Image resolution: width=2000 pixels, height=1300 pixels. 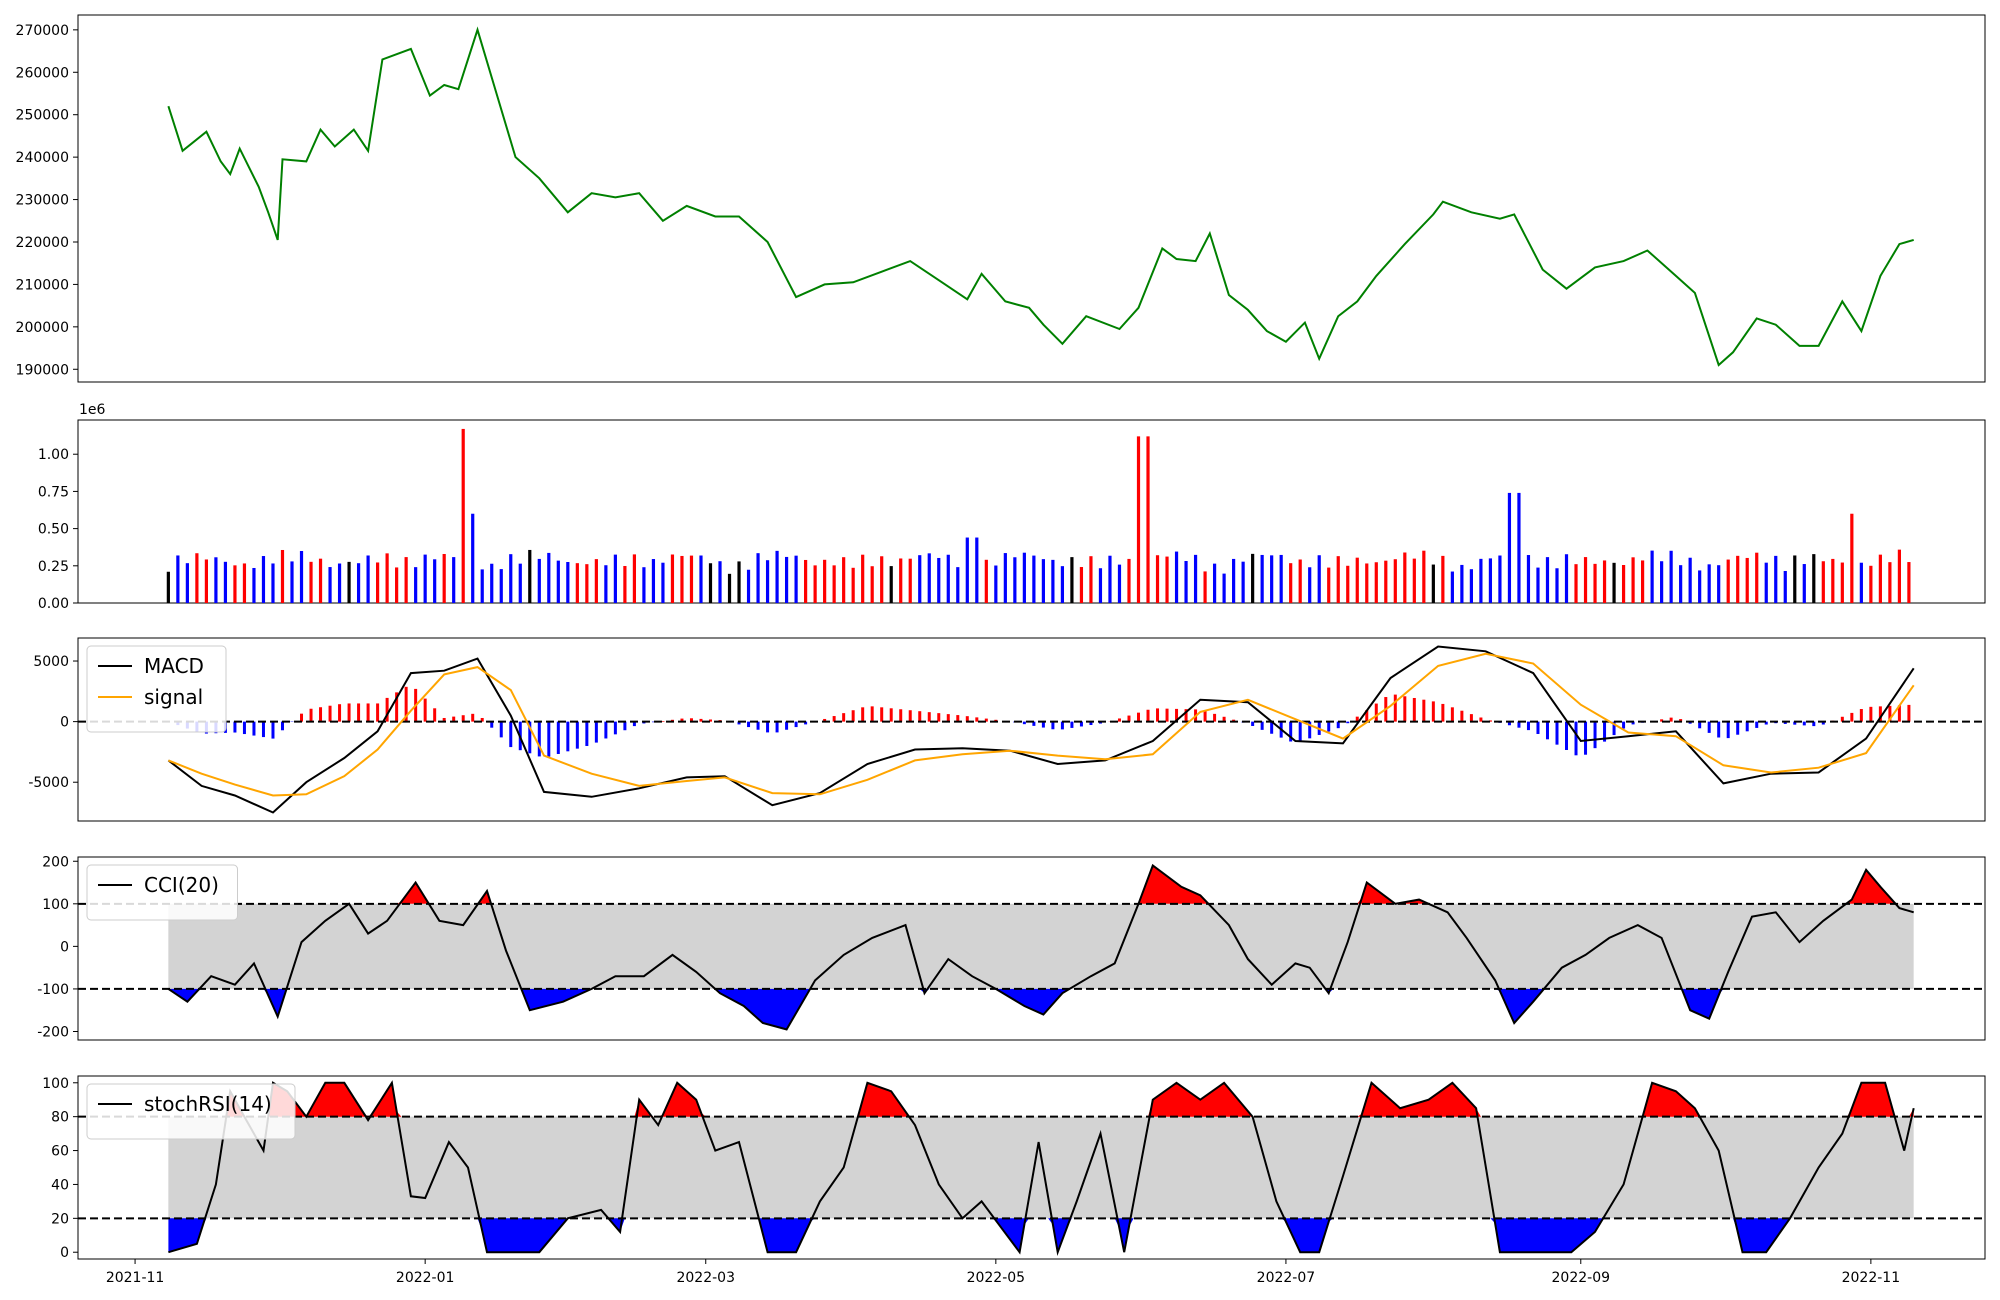 I want to click on volume-y-tick-label: 1.00, so click(x=53, y=455).